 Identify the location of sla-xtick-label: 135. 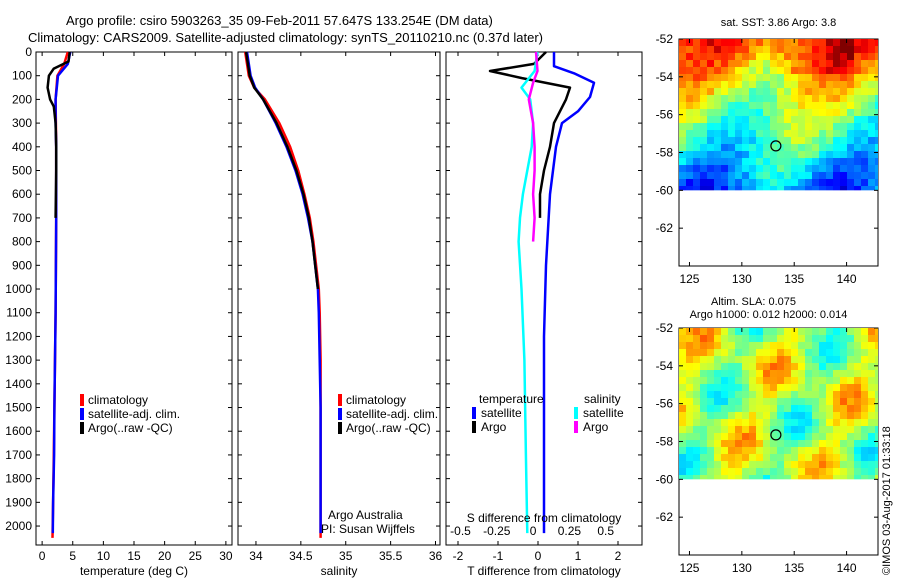
(794, 568).